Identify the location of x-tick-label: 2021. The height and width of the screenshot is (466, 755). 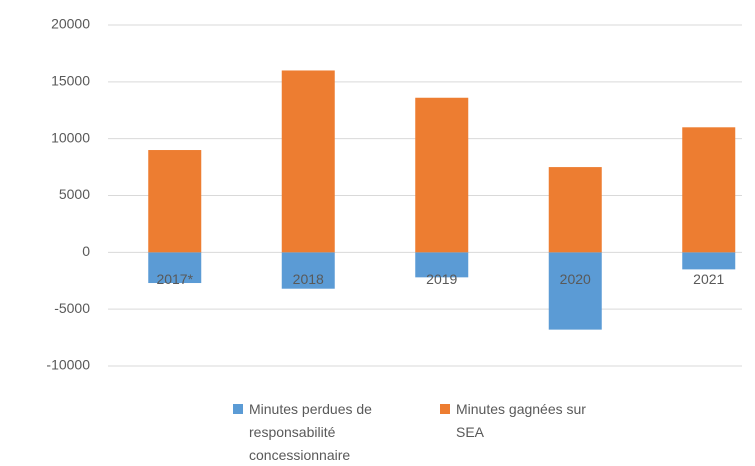
(708, 279).